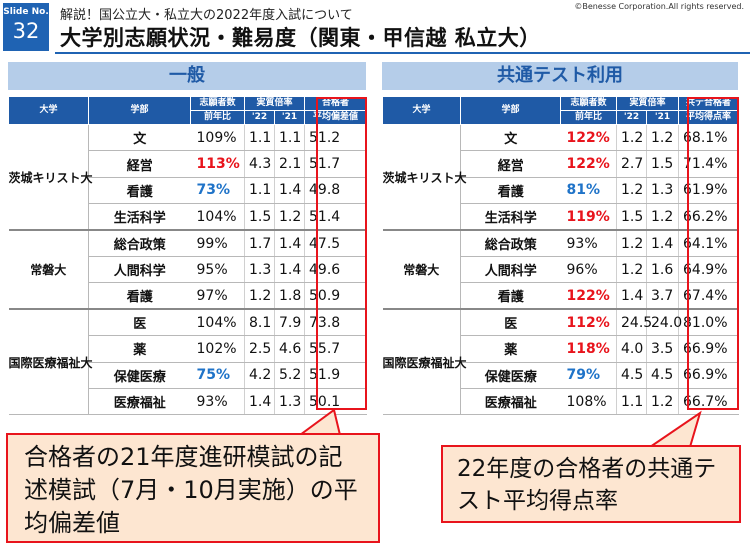 This screenshot has width=750, height=548. Describe the element at coordinates (510, 349) in the screenshot. I see `faculty-name: 薬` at that location.